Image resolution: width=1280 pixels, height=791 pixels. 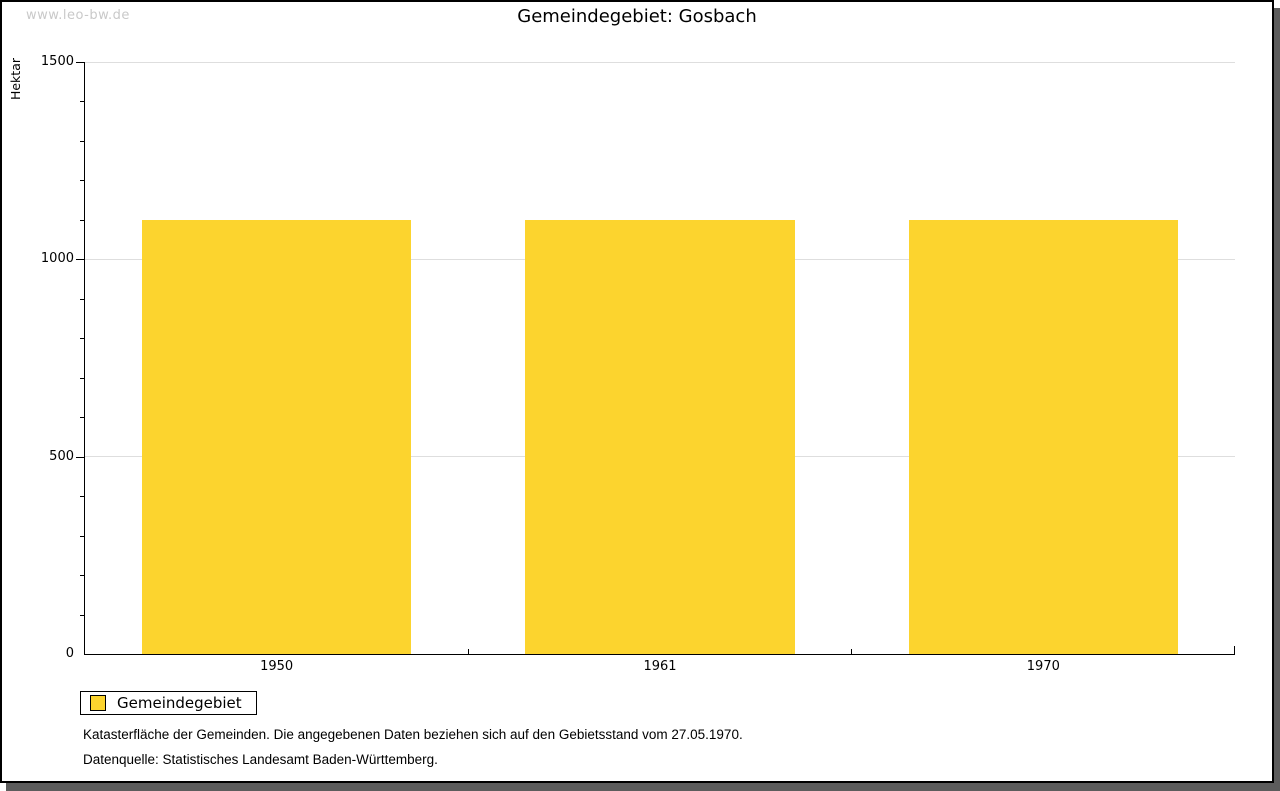 I want to click on x-tick-label: 1950, so click(x=277, y=666).